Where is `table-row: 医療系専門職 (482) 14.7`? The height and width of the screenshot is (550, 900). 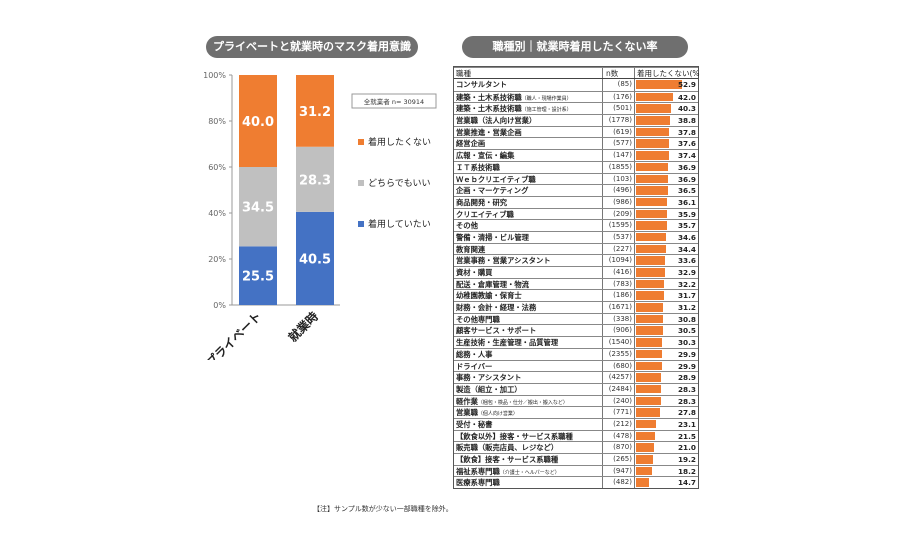 table-row: 医療系専門職 (482) 14.7 is located at coordinates (576, 482).